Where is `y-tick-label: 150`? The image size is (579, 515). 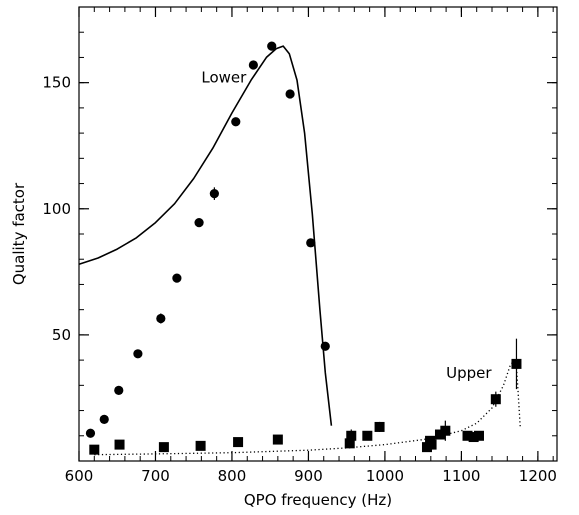
y-tick-label: 150 is located at coordinates (56, 83).